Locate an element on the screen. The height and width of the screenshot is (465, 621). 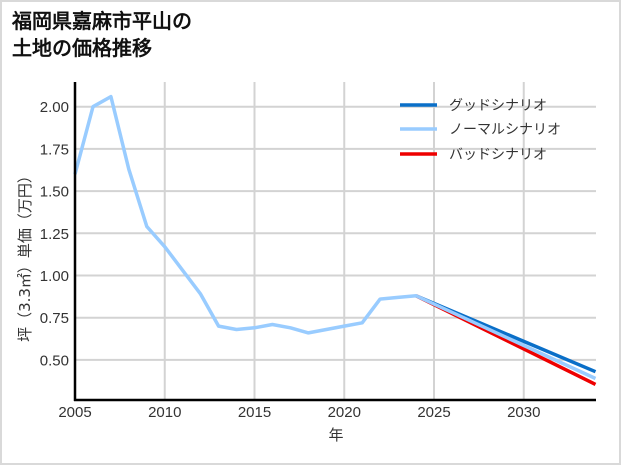
y-axis-label: 坪（3.3㎡）単価（万円） is located at coordinates (25, 255).